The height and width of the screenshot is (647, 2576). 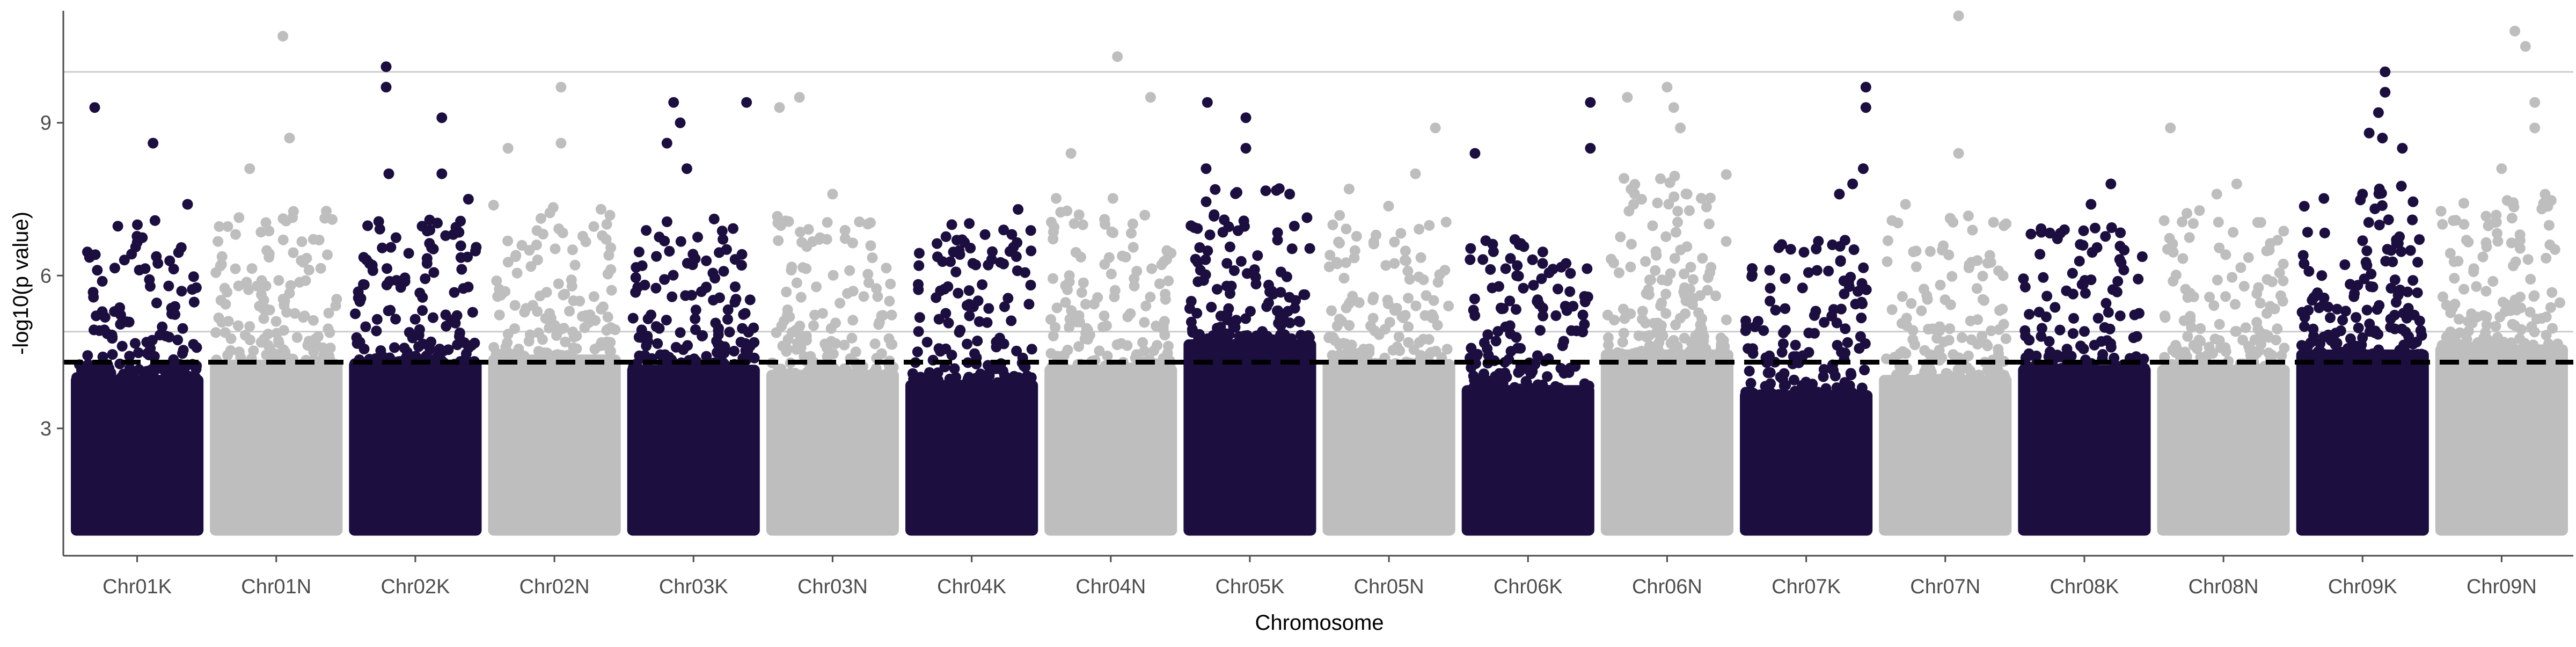 What do you see at coordinates (51, 276) in the screenshot?
I see `y-ticks: 3 6 9` at bounding box center [51, 276].